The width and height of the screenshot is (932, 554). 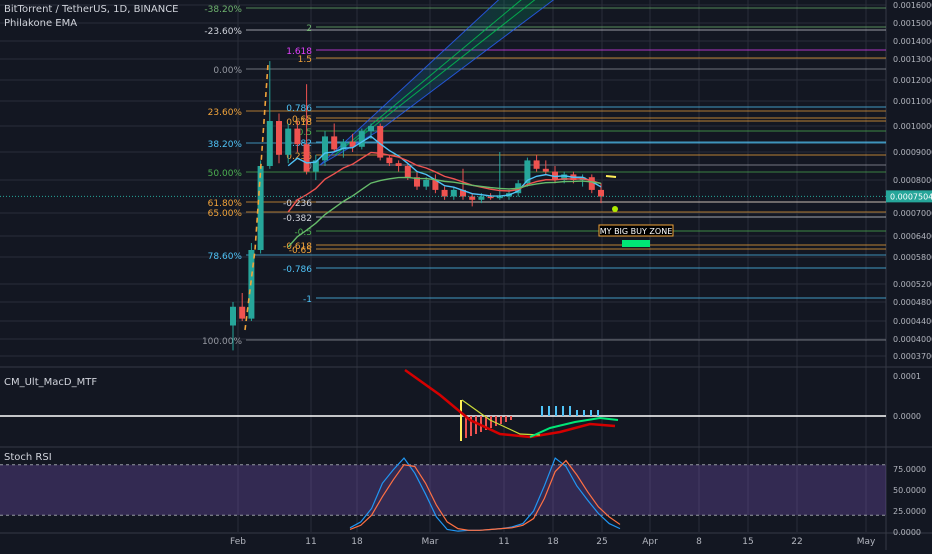 I want to click on fib-left-label: -23.60%, so click(x=223, y=32).